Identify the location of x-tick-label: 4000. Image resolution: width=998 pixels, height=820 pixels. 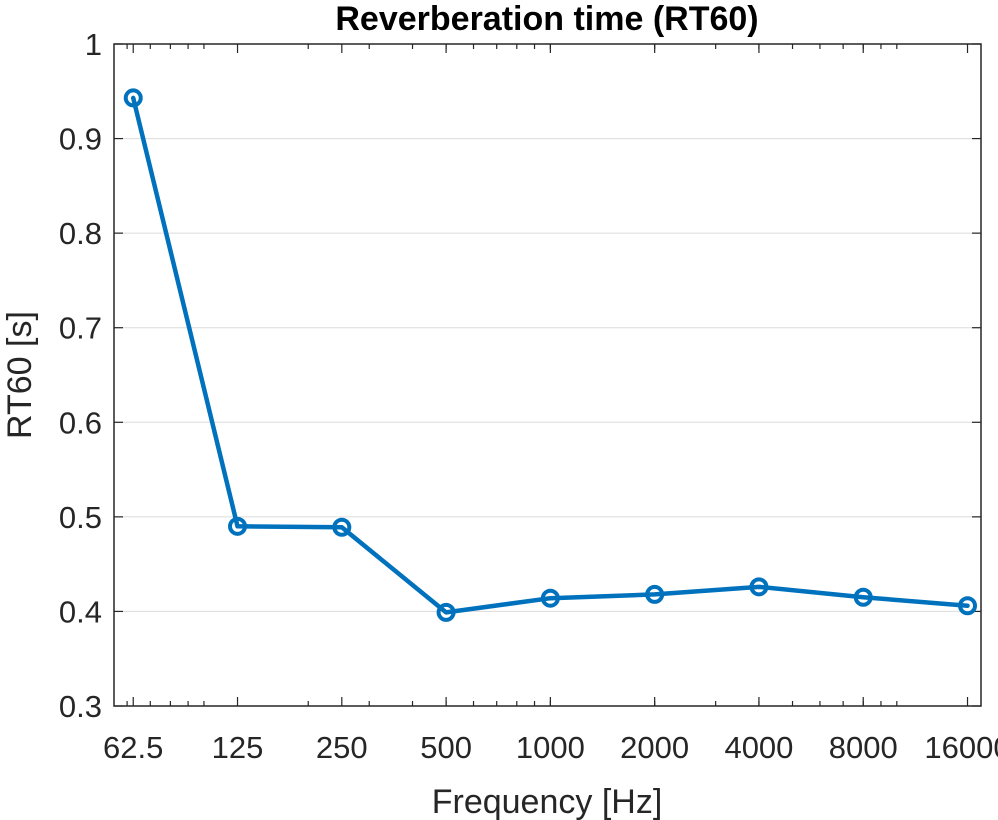
(758, 747).